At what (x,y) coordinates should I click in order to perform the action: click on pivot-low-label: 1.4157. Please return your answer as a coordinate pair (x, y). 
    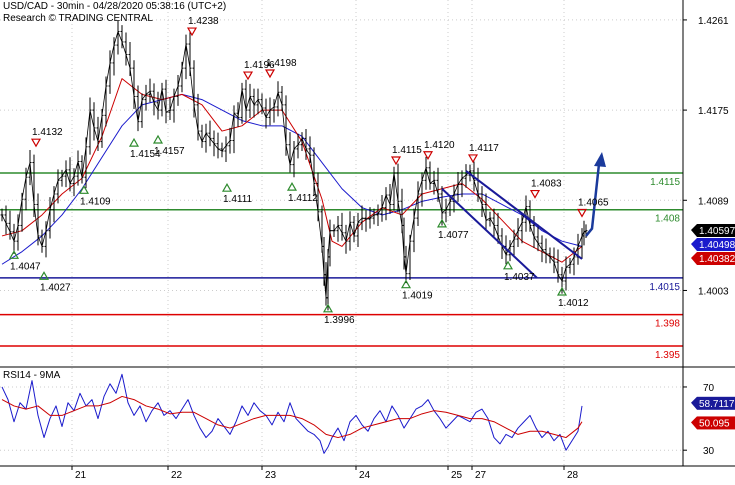
    Looking at the image, I should click on (169, 151).